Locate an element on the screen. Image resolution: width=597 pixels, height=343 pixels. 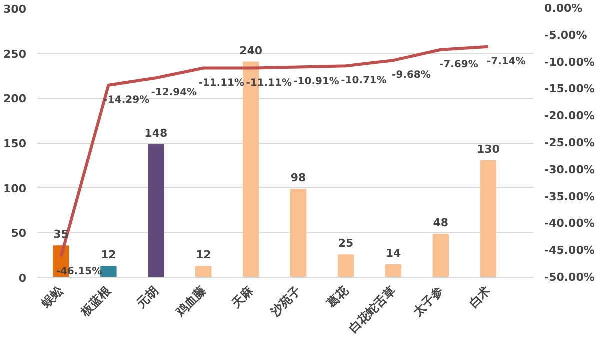
data-label: -7.14% is located at coordinates (506, 62).